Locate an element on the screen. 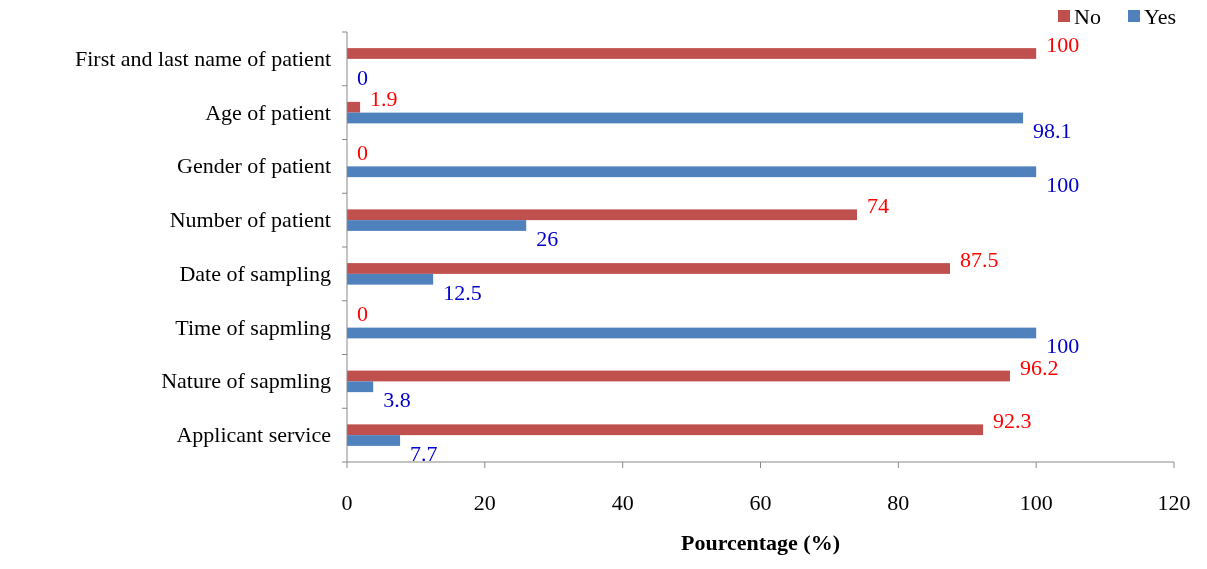 Image resolution: width=1207 pixels, height=569 pixels. data-label: 7.7 is located at coordinates (424, 453).